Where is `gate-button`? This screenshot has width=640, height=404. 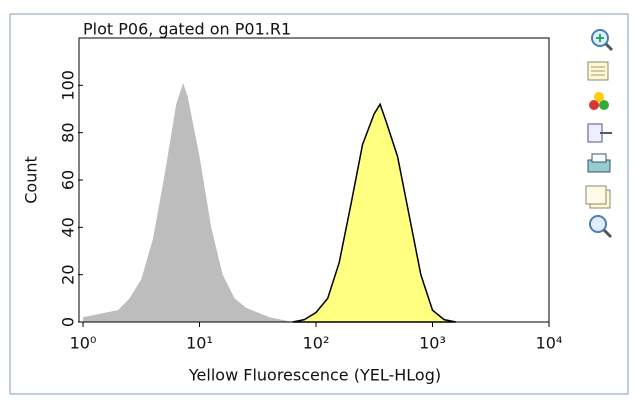 gate-button is located at coordinates (599, 133).